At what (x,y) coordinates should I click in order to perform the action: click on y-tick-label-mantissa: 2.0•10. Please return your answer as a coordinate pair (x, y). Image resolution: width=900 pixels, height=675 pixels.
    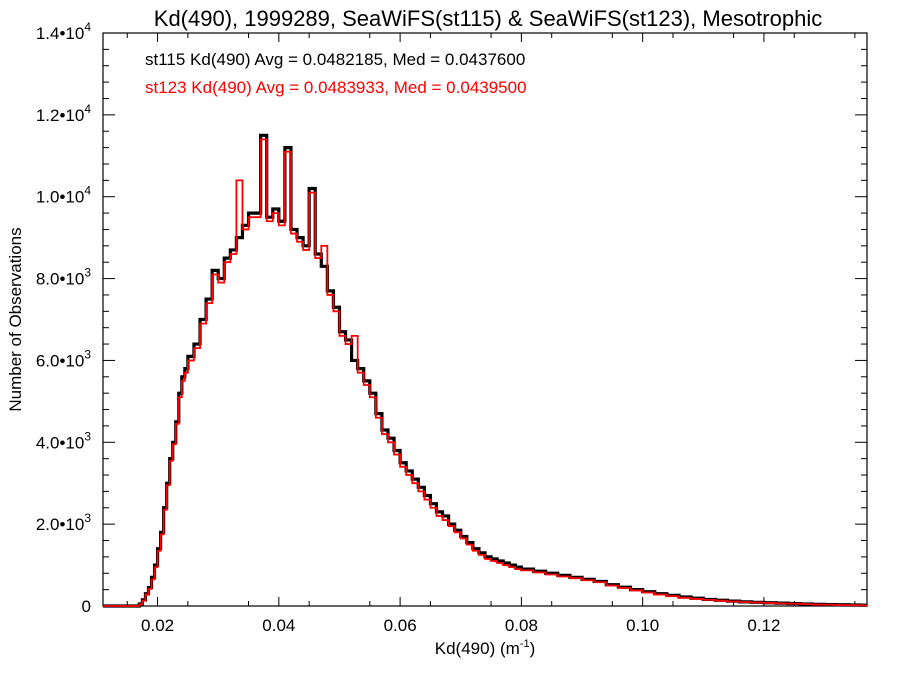
    Looking at the image, I should click on (60, 524).